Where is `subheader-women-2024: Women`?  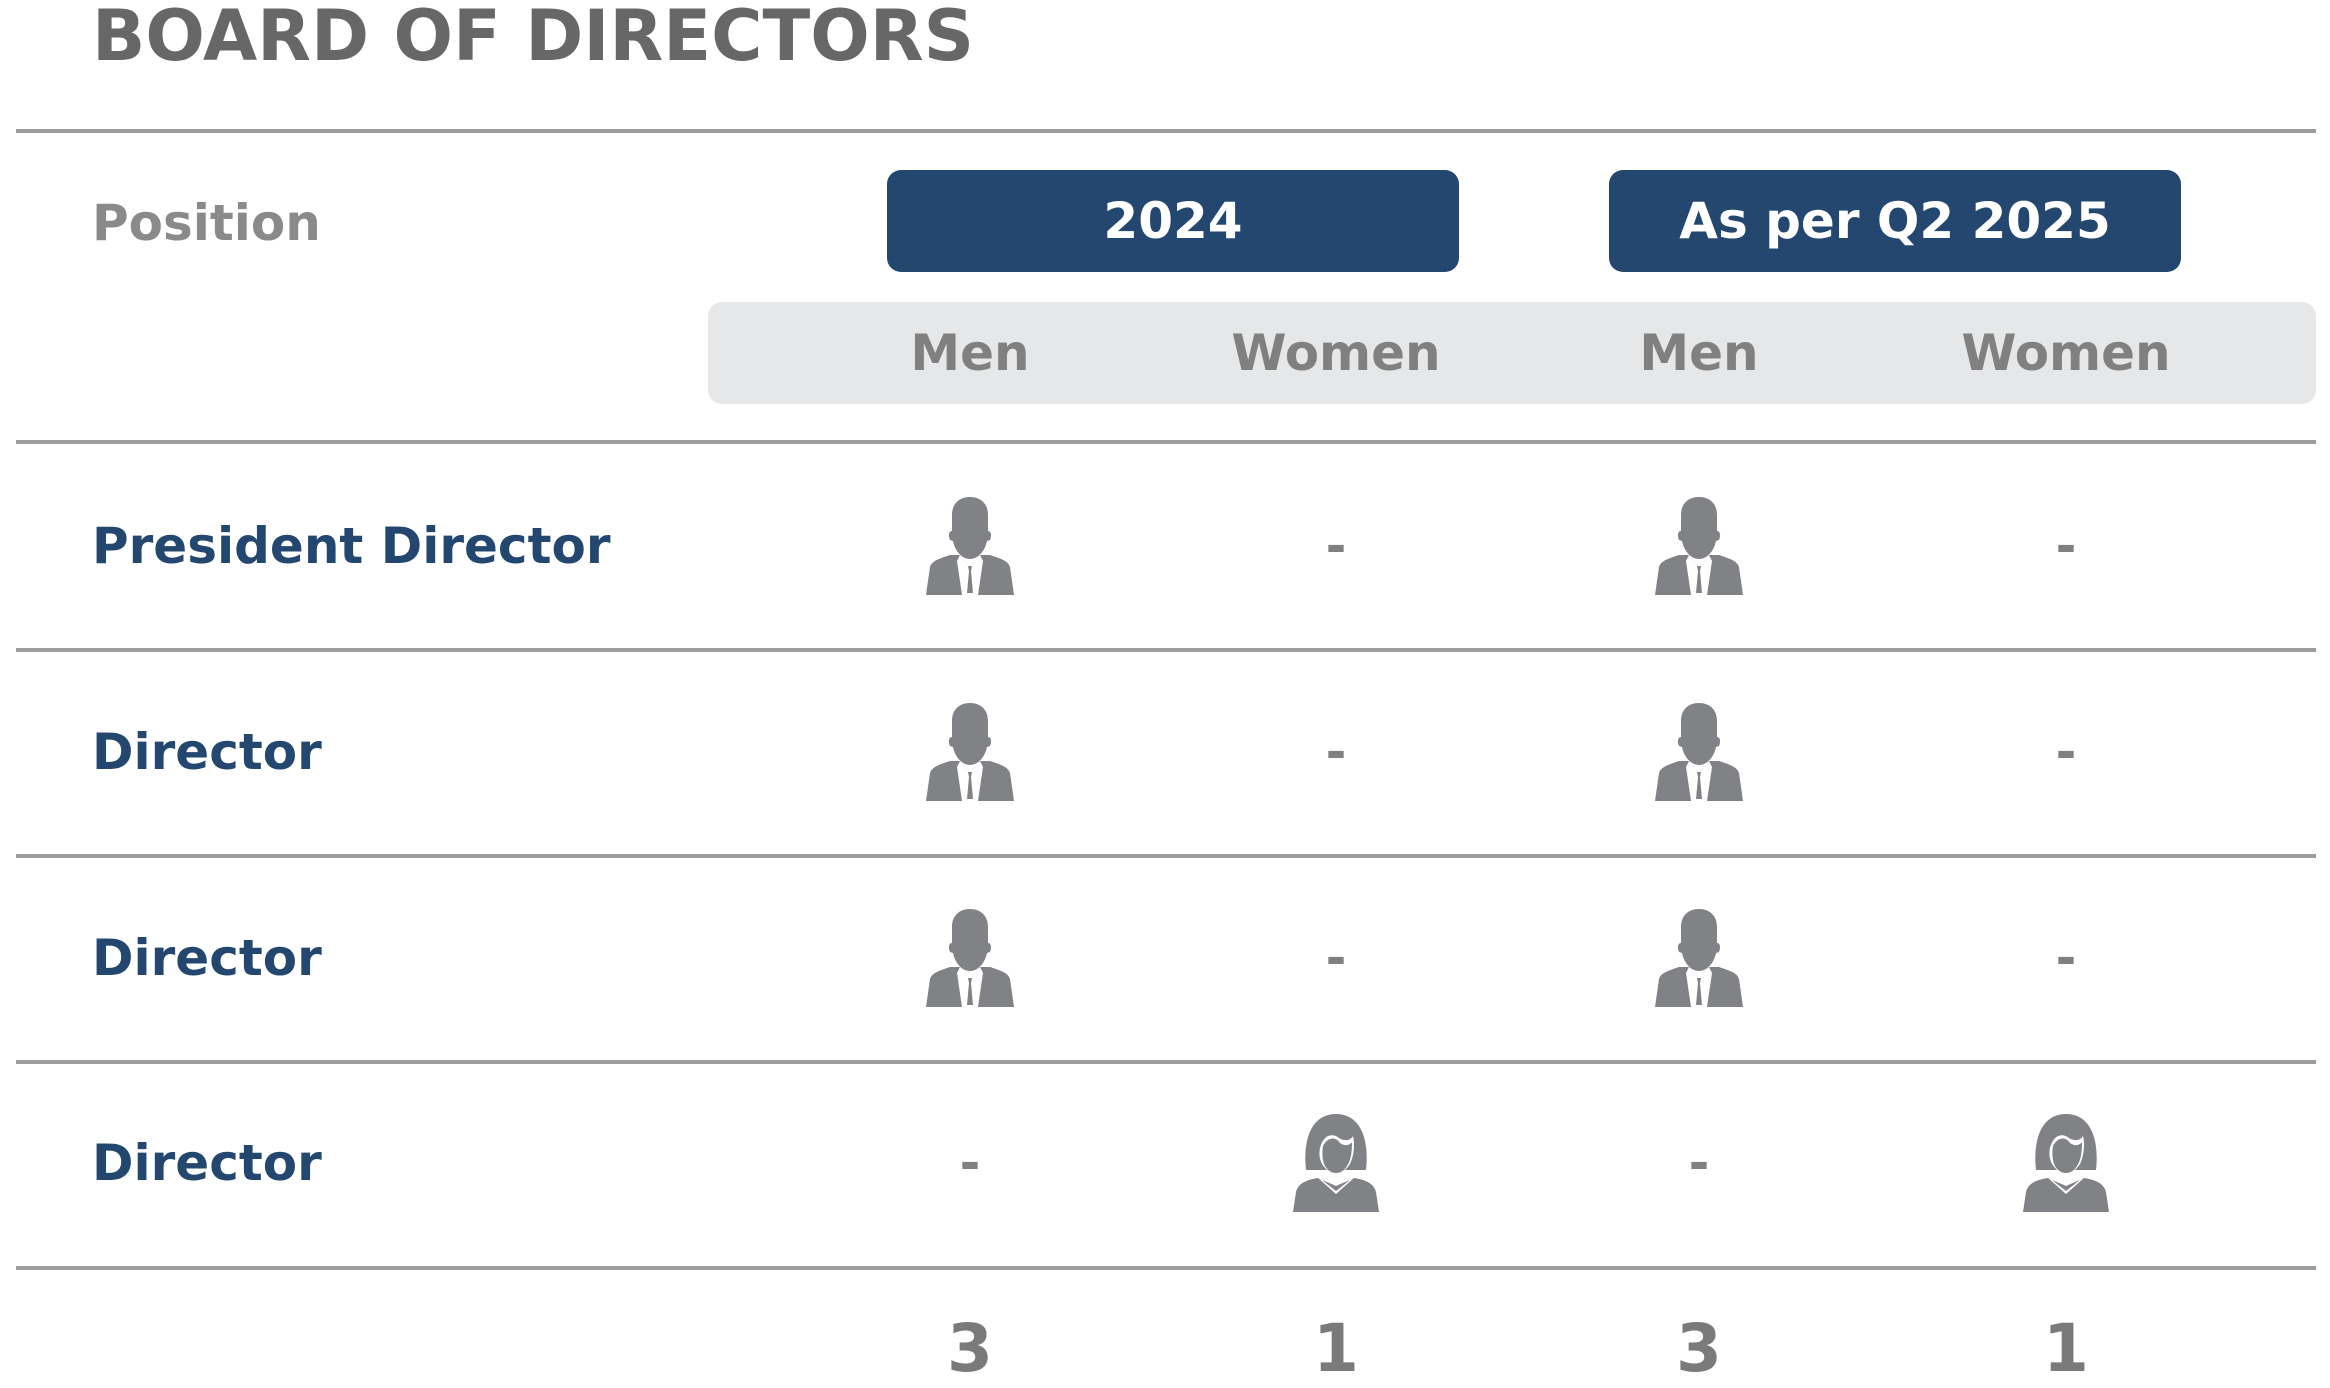 subheader-women-2024: Women is located at coordinates (1336, 353).